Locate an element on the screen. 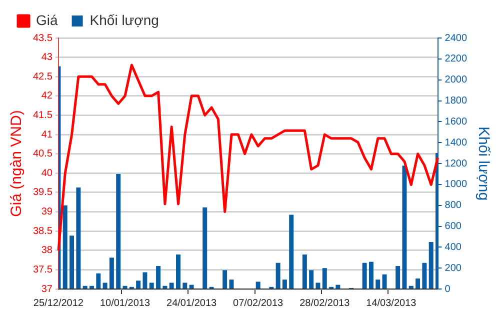 Image resolution: width=500 pixels, height=312 pixels. y2-tick-label: 1800 is located at coordinates (456, 101).